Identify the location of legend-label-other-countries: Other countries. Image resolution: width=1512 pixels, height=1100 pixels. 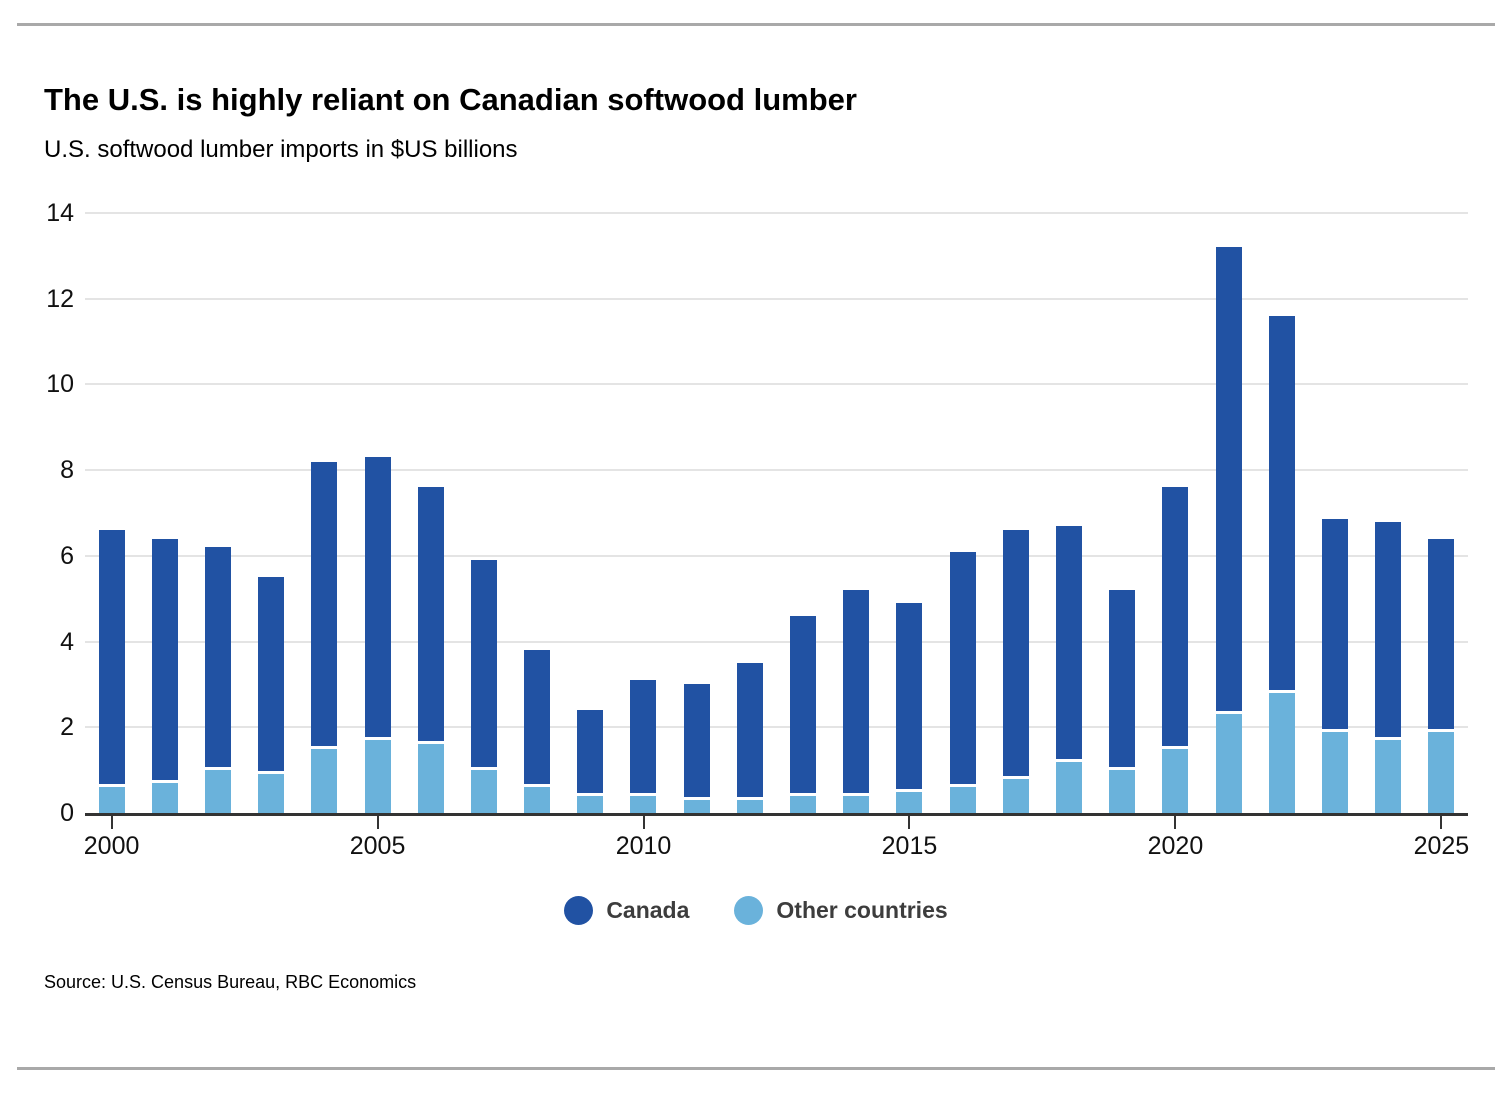
(862, 910).